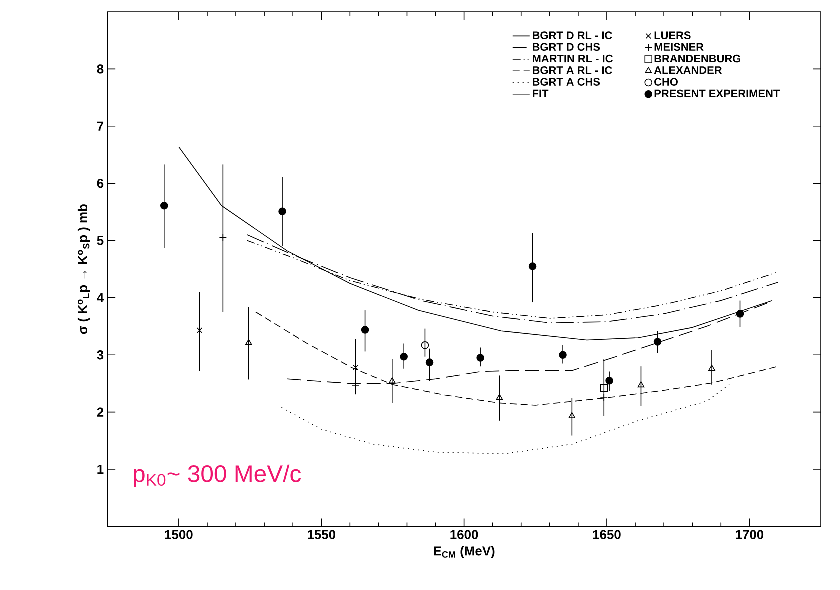 Image resolution: width=840 pixels, height=590 pixels. I want to click on legend-label: BRANDENBURG, so click(697, 58).